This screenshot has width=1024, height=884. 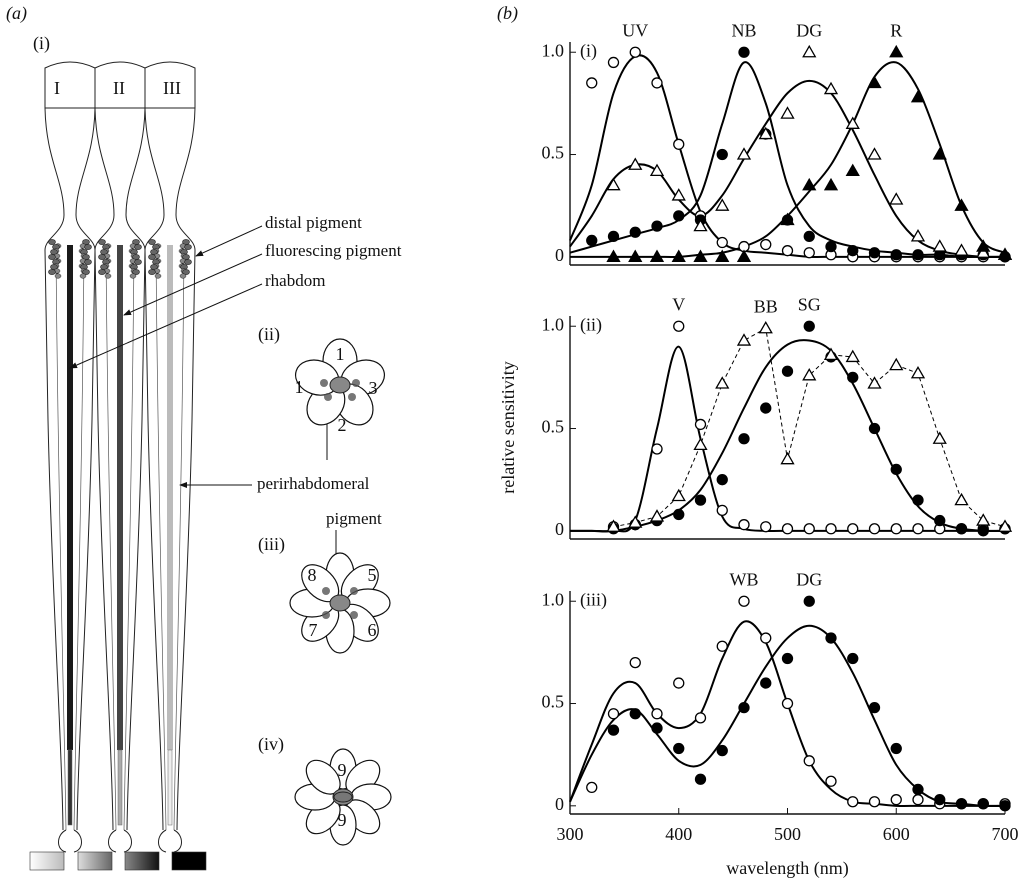 I want to click on filter-box, so click(x=95, y=861).